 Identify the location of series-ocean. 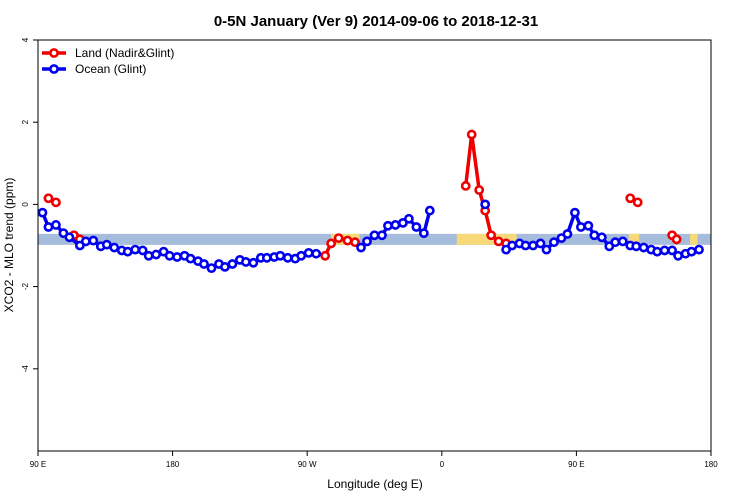
(370, 236).